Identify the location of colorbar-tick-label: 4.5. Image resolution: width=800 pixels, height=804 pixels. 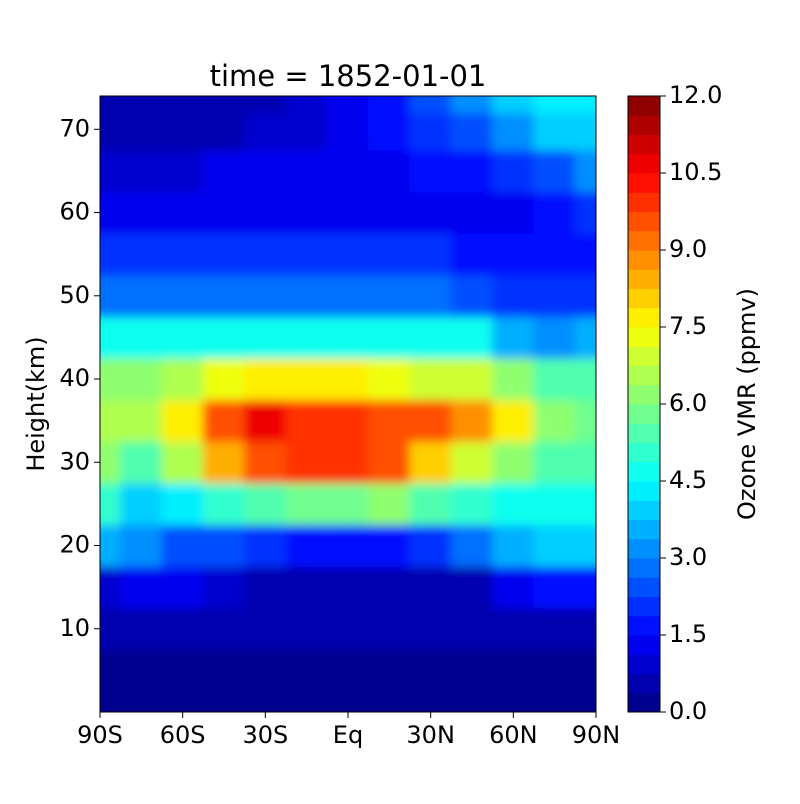
(688, 480).